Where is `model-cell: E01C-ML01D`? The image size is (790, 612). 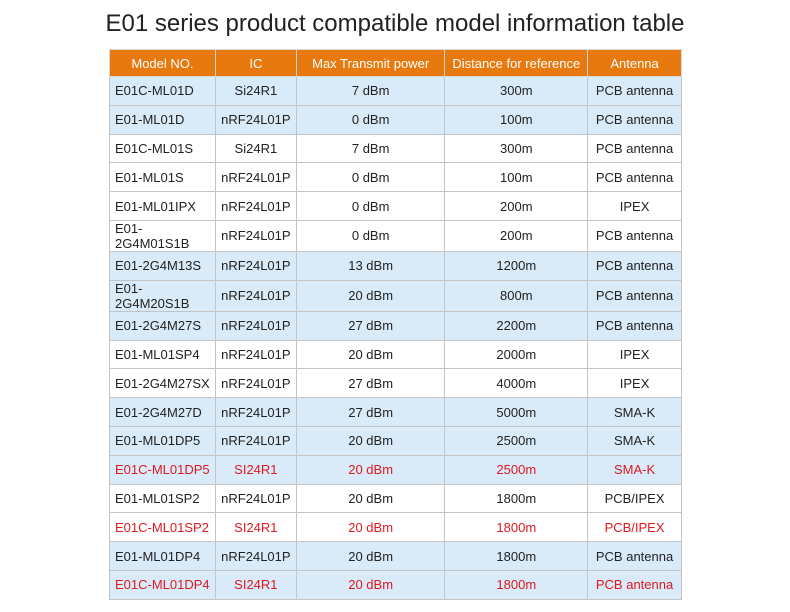 model-cell: E01C-ML01D is located at coordinates (162, 91).